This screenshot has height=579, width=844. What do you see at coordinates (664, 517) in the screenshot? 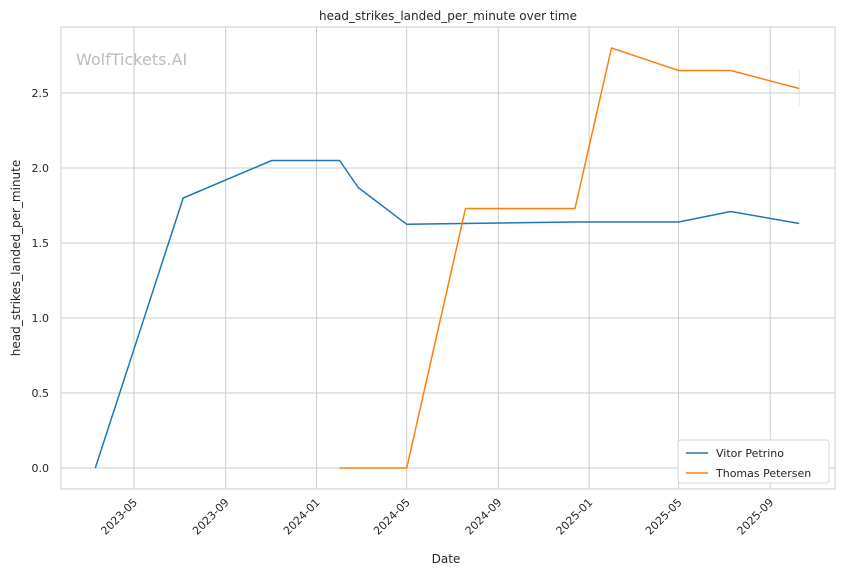
I see `x-tick-label: 2025-05` at bounding box center [664, 517].